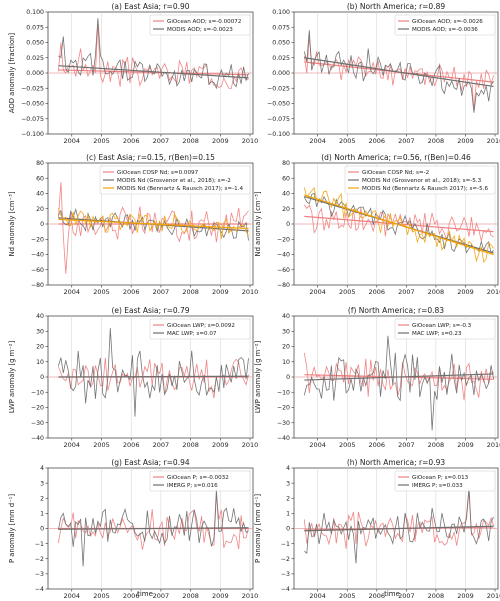 This screenshot has height=601, width=500. I want to click on y-tick-label: 0.000, so click(35, 73).